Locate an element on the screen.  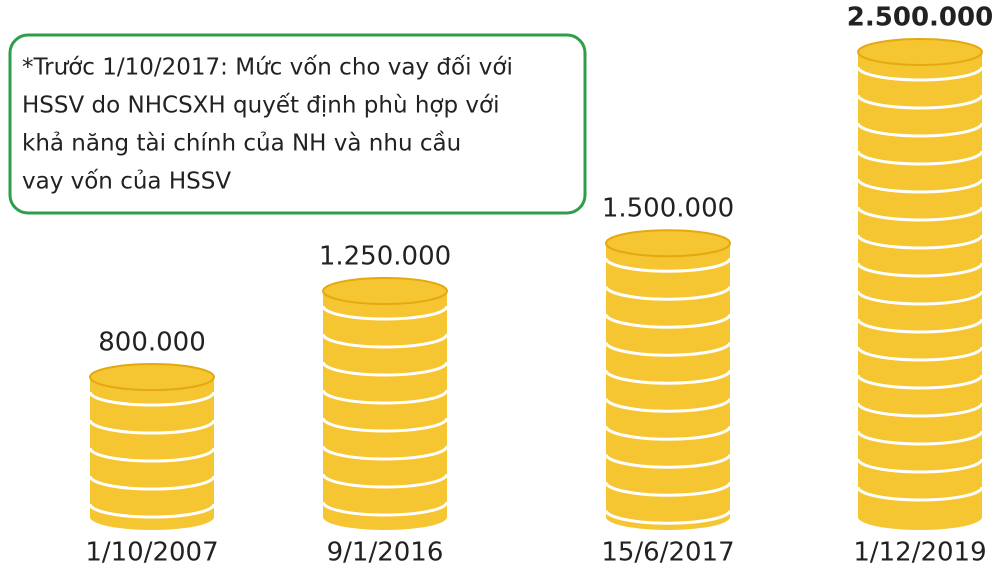
value-label: 1.250.000 is located at coordinates (385, 257).